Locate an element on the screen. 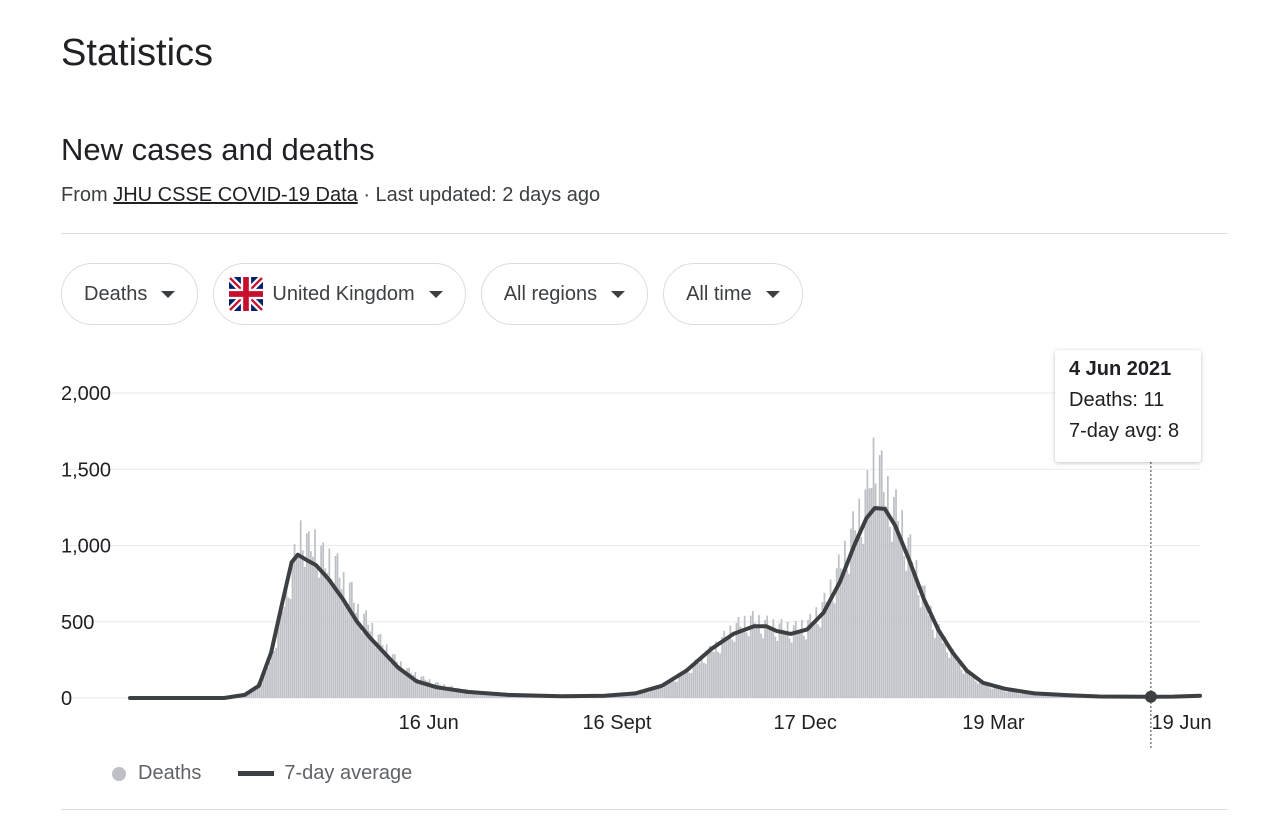  time-range-dropdown: All time is located at coordinates (733, 294).